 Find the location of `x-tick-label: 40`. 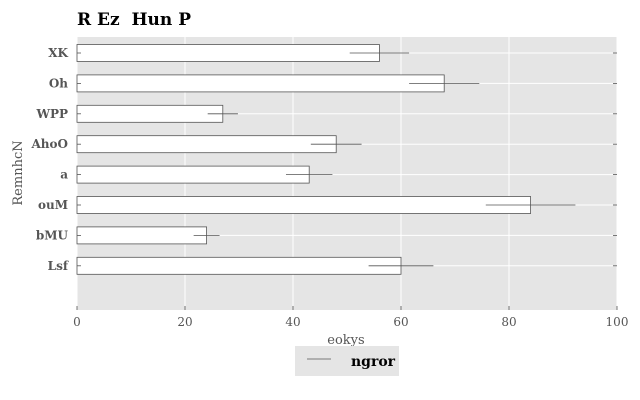

x-tick-label: 40 is located at coordinates (292, 322).